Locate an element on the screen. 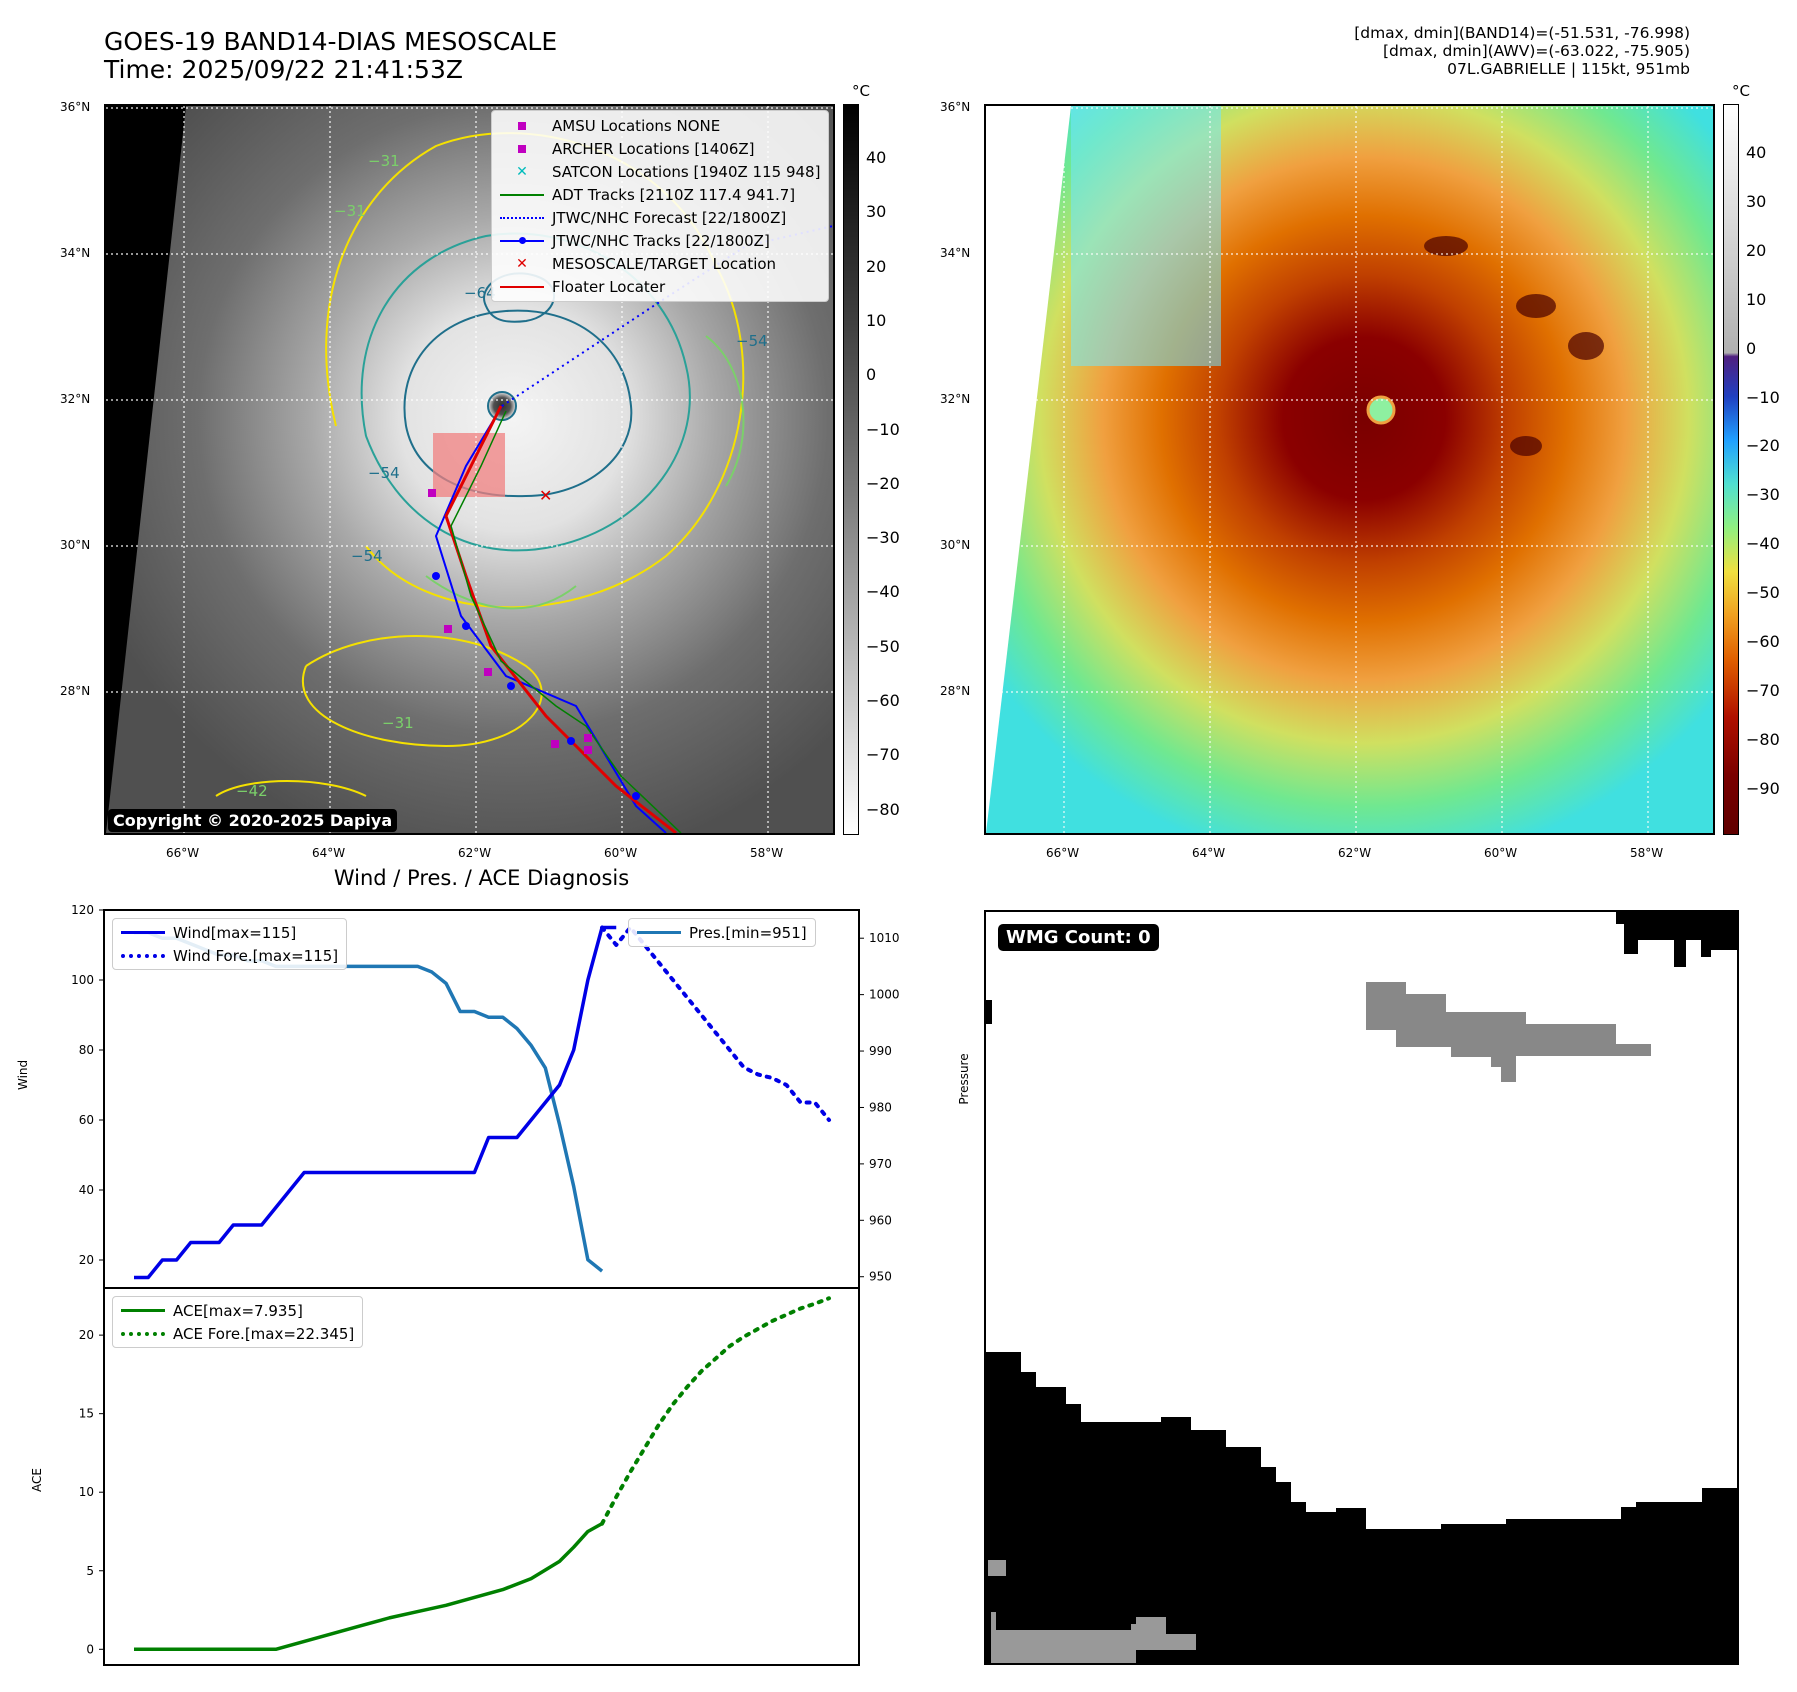  ace-tick-label: 20 is located at coordinates (86, 1335).